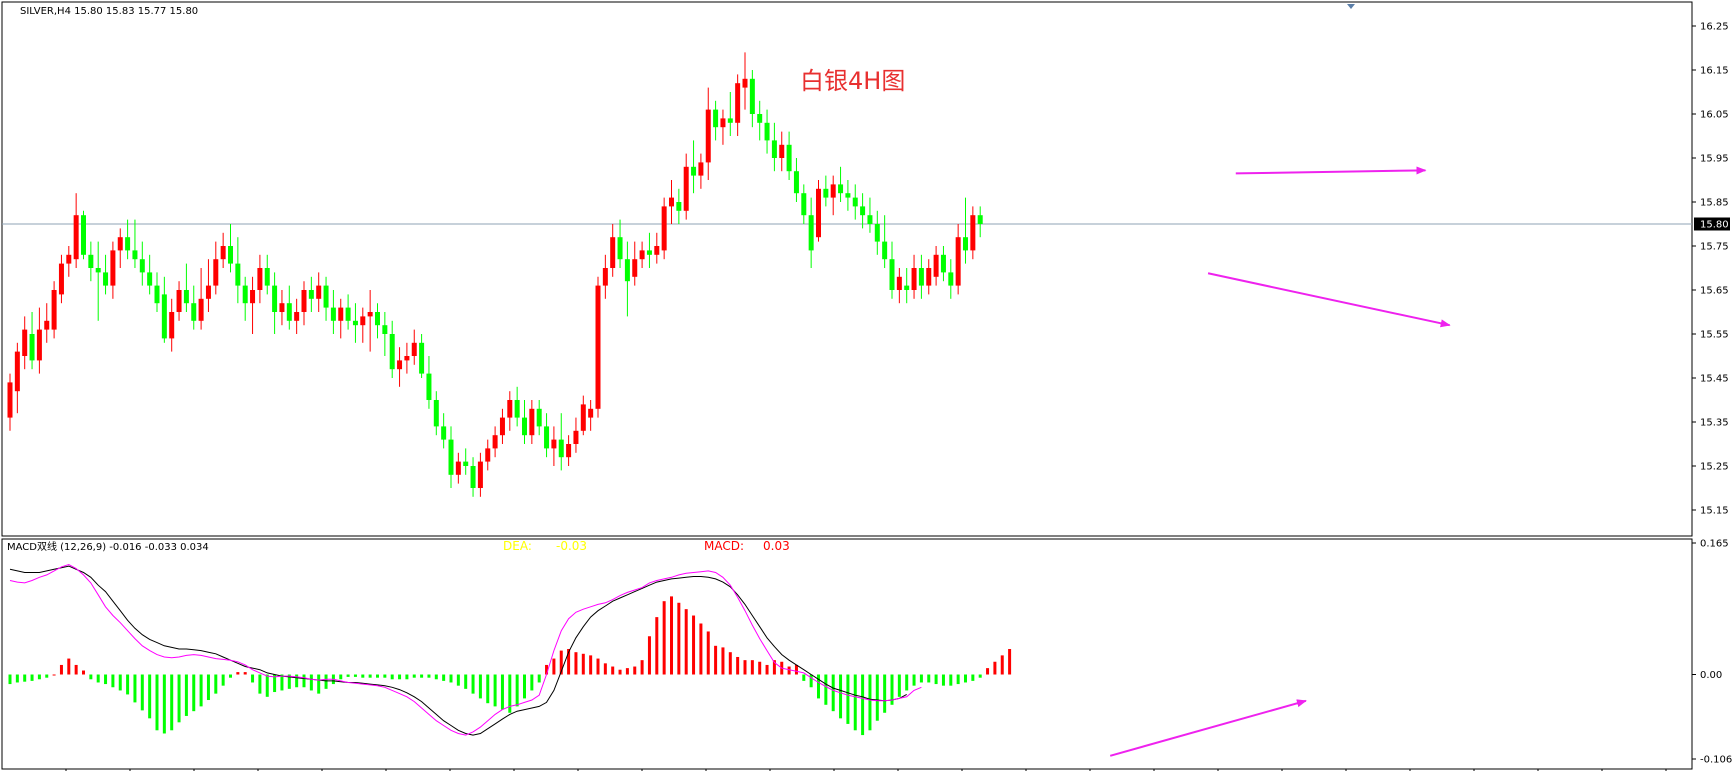 The image size is (1732, 775). Describe the element at coordinates (1714, 335) in the screenshot. I see `price-tick-label: 15.55` at that location.